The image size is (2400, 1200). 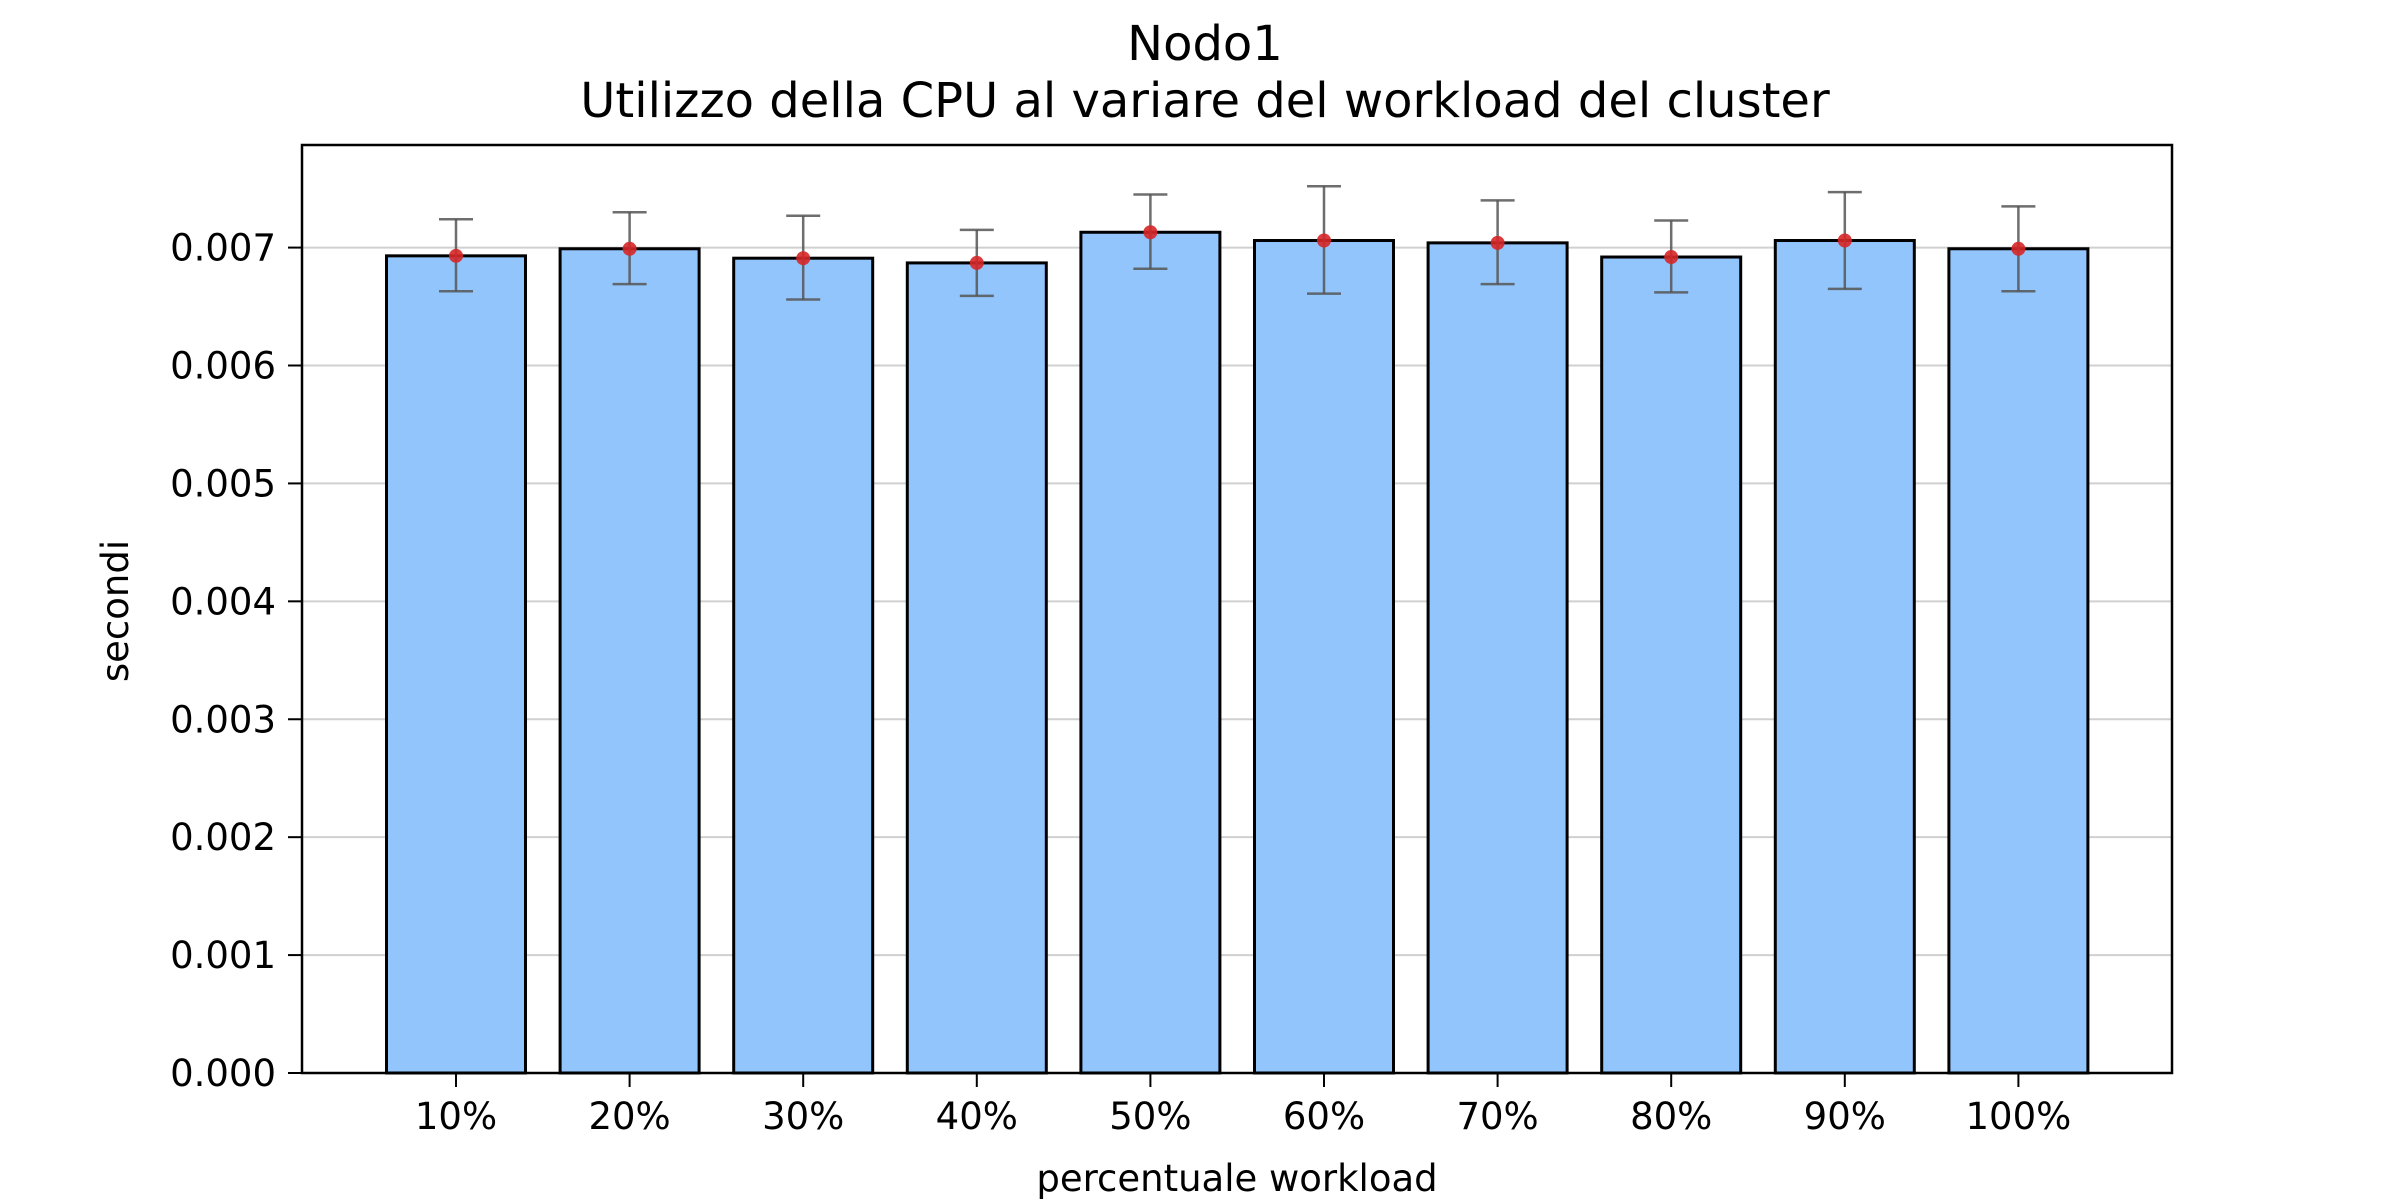 I want to click on x-tick-label: 100%, so click(x=2019, y=1116).